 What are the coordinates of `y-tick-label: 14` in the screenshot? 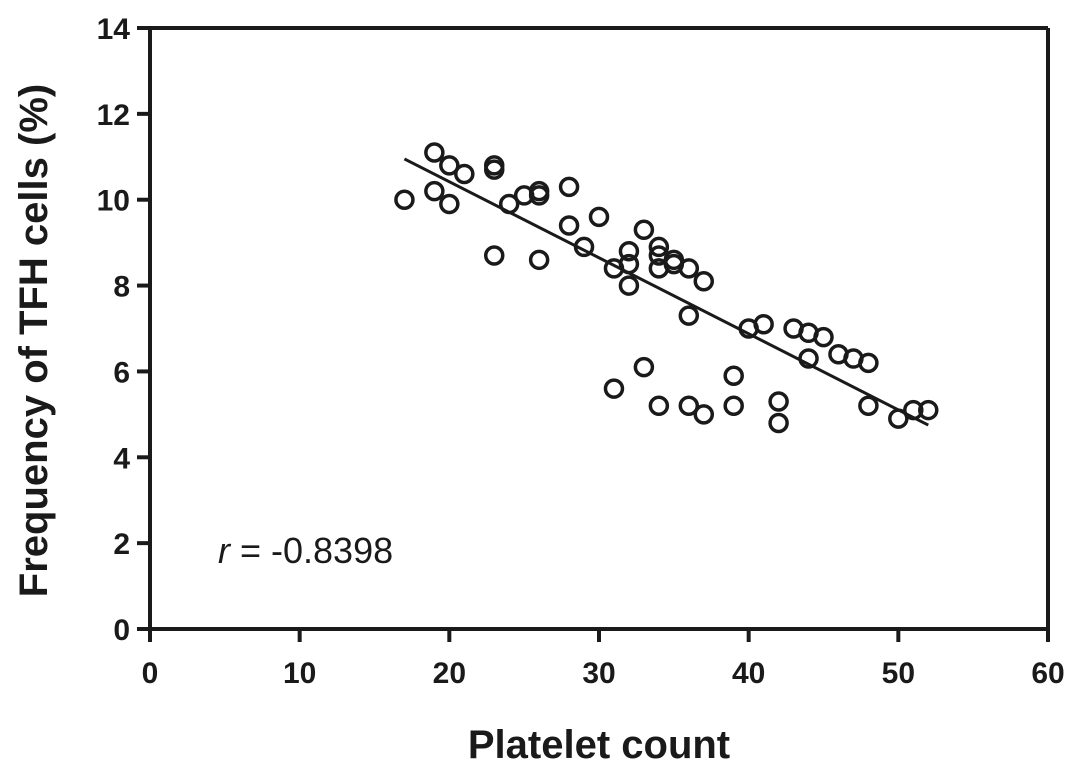 It's located at (114, 29).